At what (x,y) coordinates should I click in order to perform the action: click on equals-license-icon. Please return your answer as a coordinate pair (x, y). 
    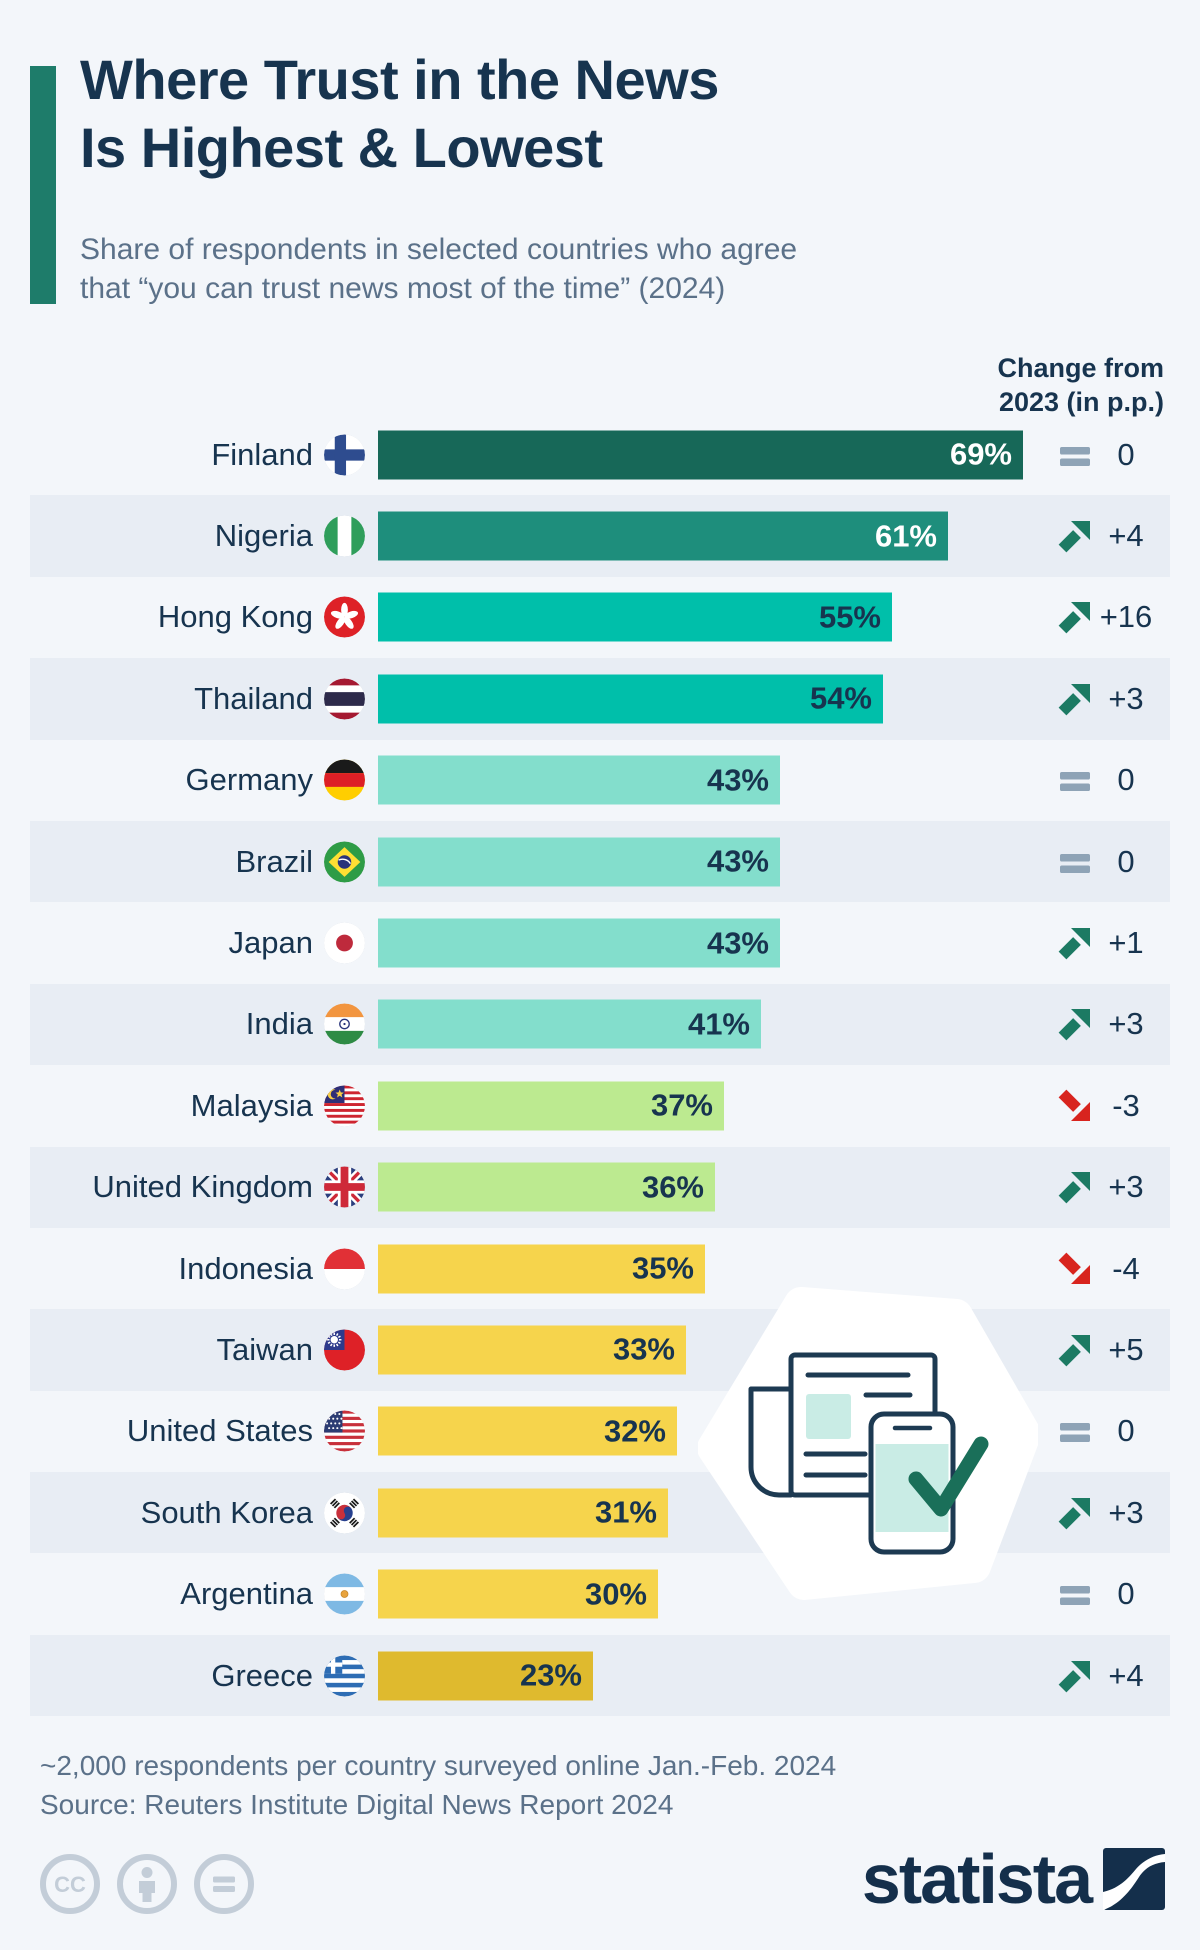
    Looking at the image, I should click on (224, 1884).